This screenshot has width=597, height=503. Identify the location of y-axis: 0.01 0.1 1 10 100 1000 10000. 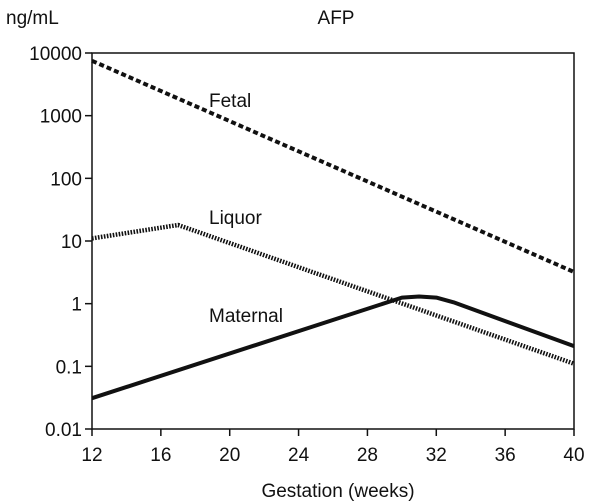
(60, 242).